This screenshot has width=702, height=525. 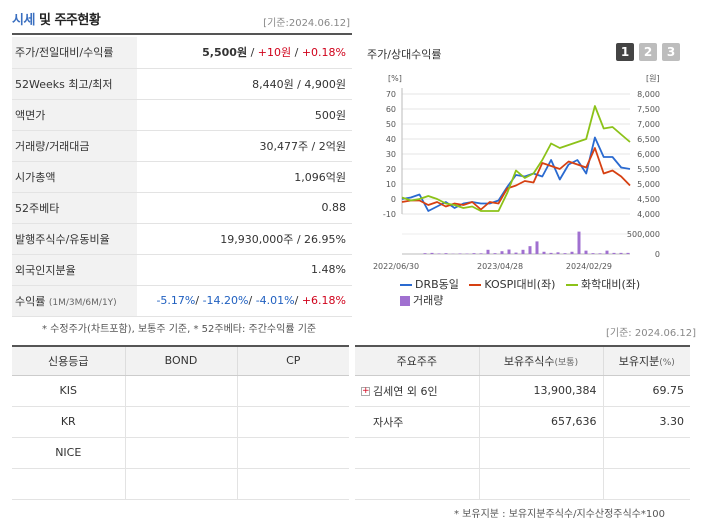 I want to click on row-value: 500원, so click(x=244, y=115).